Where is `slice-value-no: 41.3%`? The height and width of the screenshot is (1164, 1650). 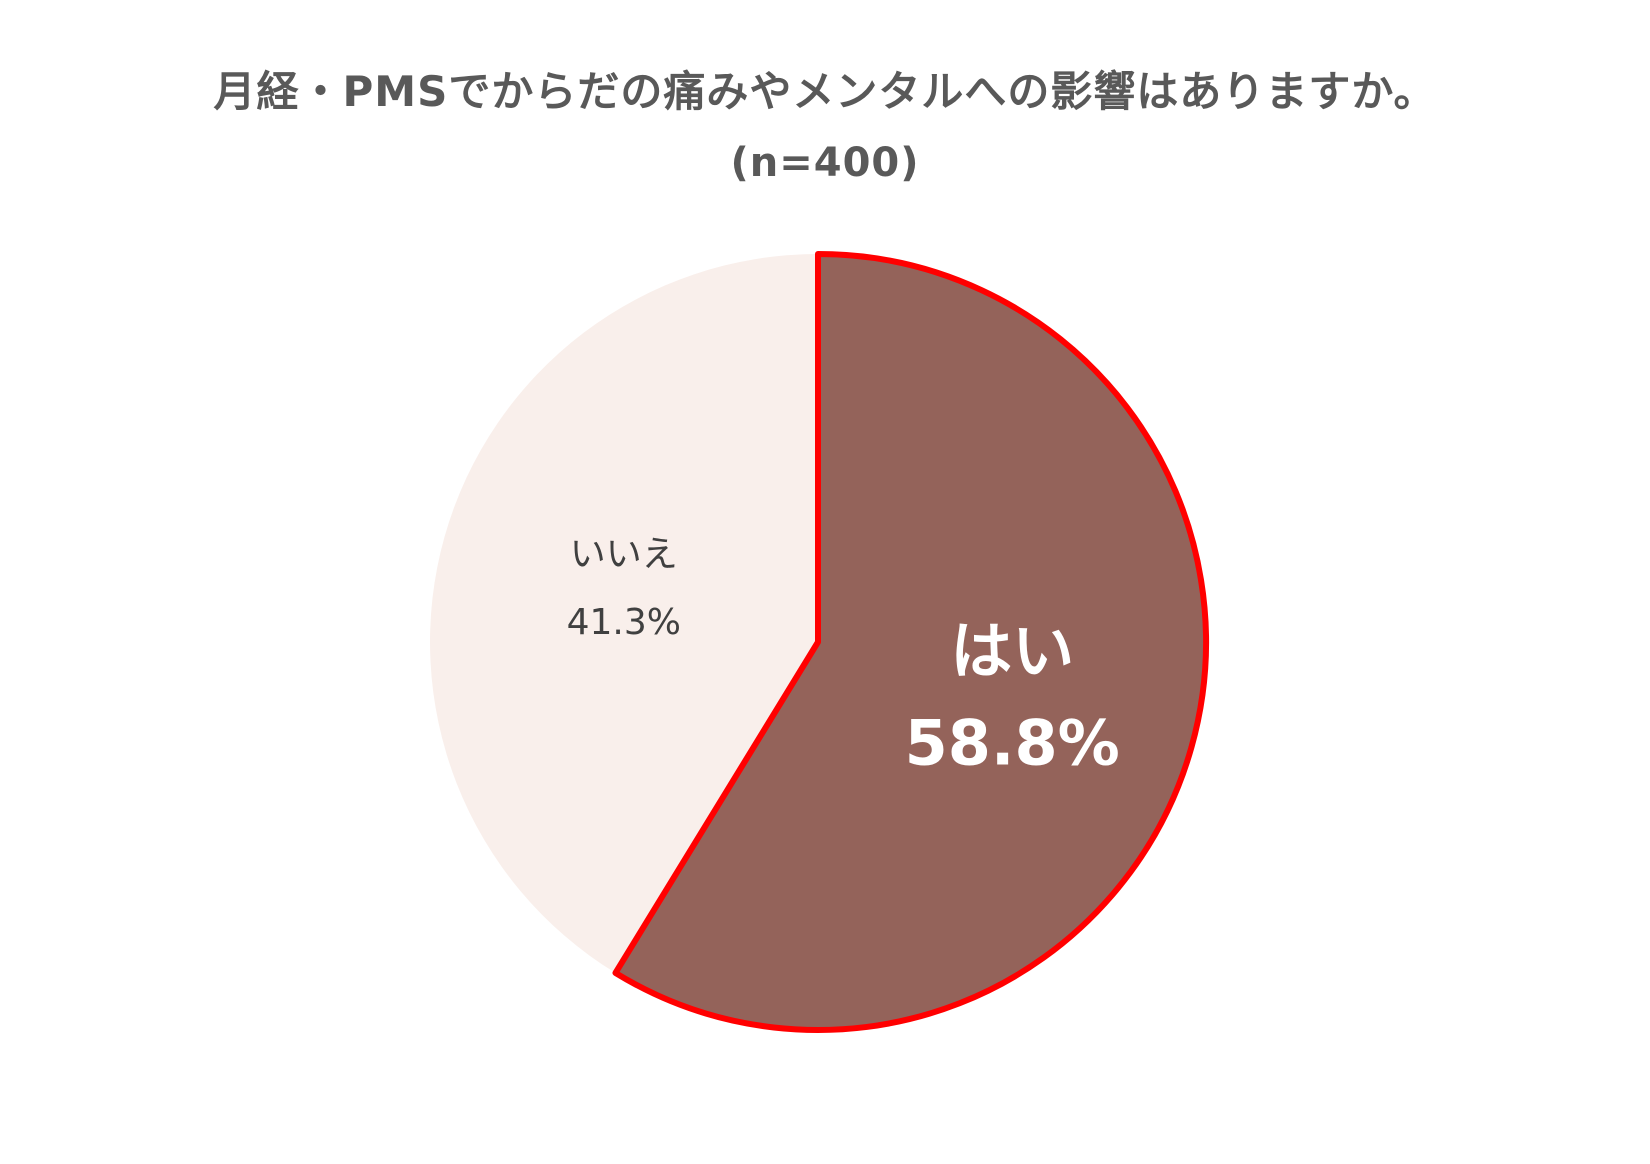
slice-value-no: 41.3% is located at coordinates (624, 622).